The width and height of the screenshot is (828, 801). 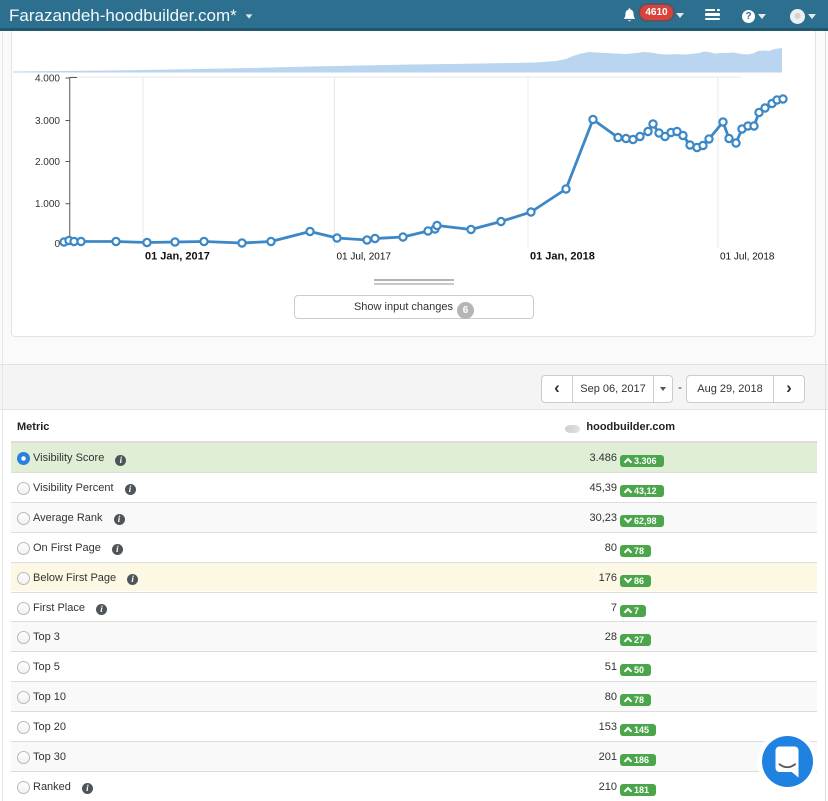 I want to click on svg-text: 0, so click(x=57, y=244).